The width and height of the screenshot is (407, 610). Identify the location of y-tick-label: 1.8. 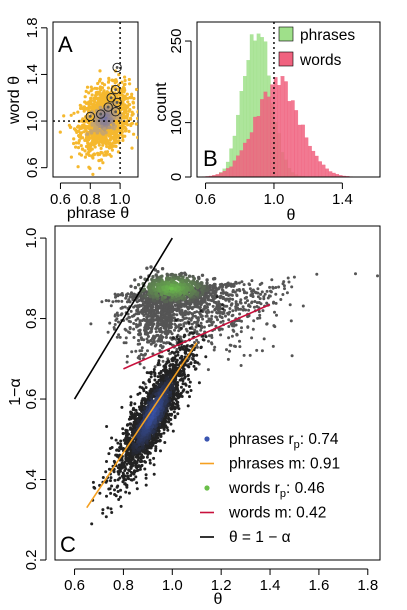
(32, 27).